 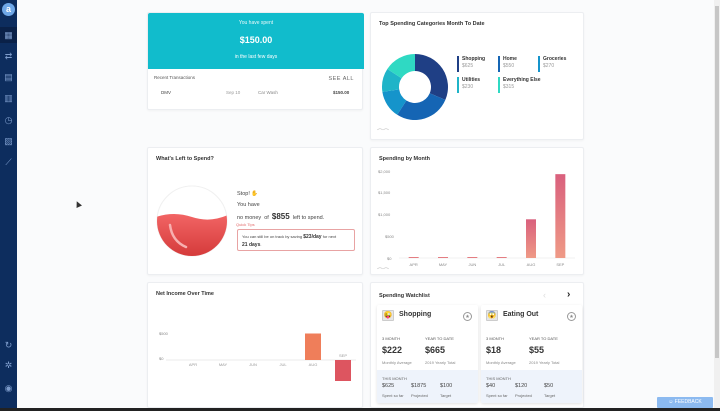 I want to click on legend-groceries: Groceries $270, so click(x=552, y=64).